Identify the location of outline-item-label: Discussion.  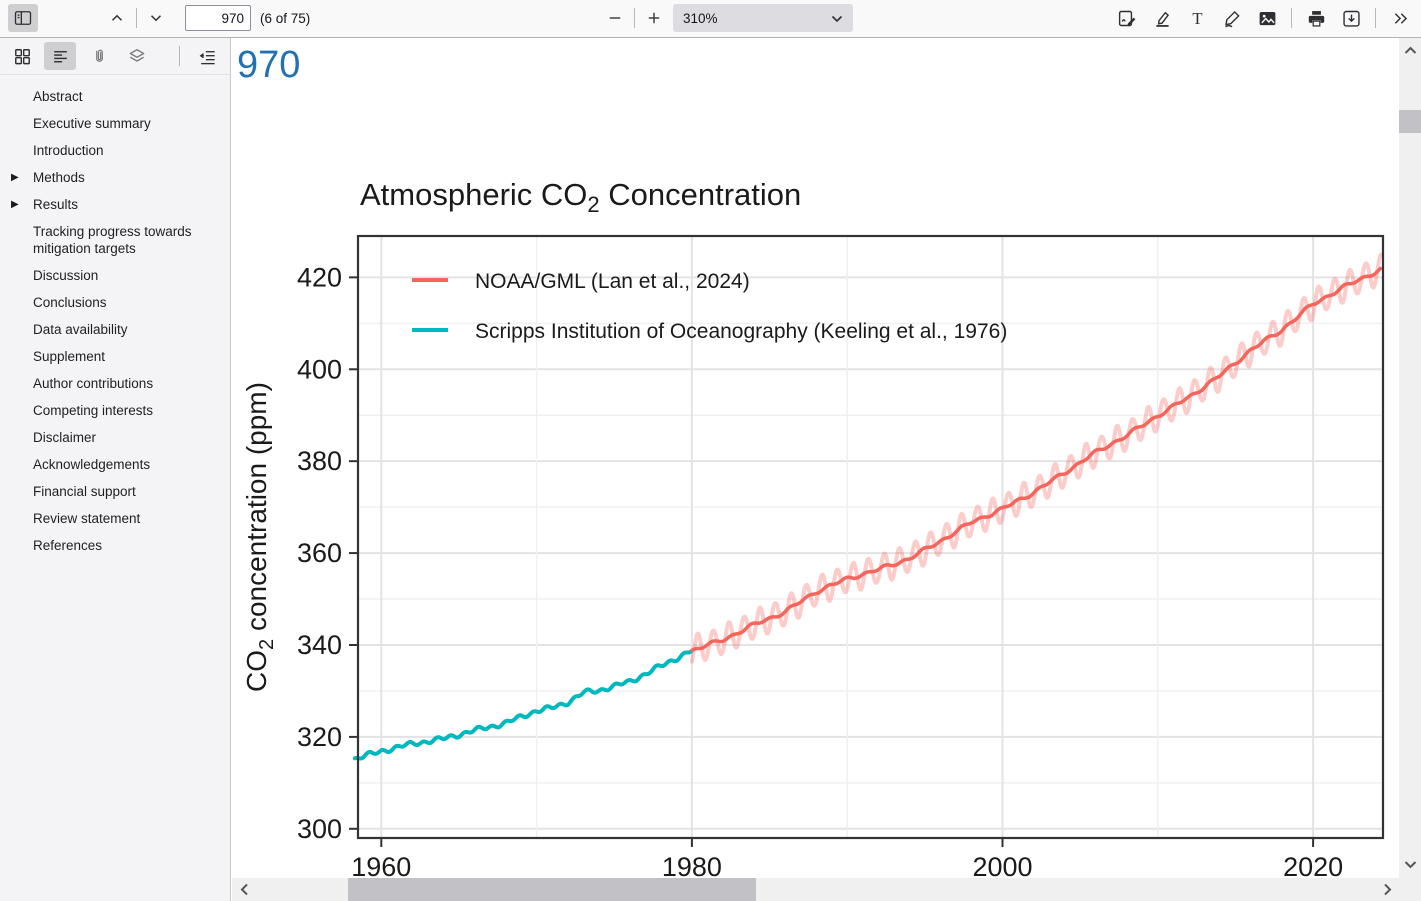
(66, 275).